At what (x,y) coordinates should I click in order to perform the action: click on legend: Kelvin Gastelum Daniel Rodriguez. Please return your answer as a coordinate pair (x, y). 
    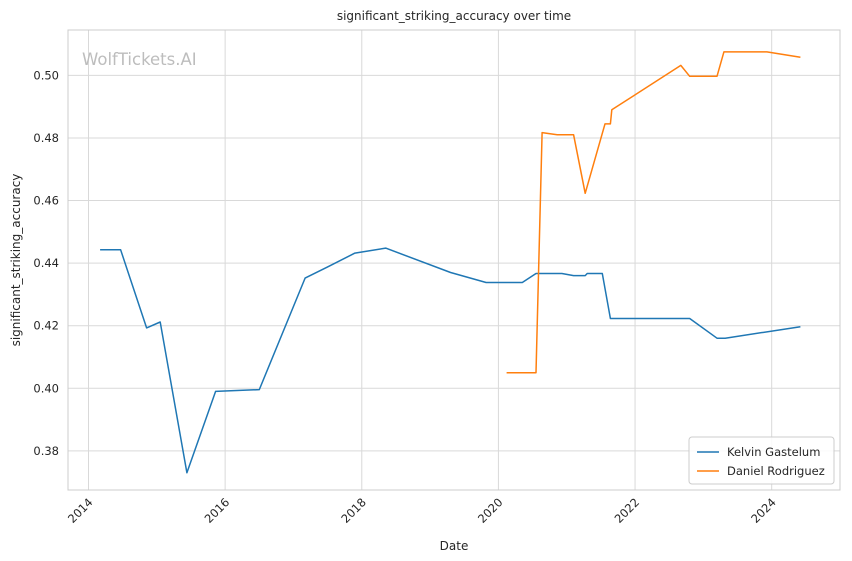
    Looking at the image, I should click on (761, 460).